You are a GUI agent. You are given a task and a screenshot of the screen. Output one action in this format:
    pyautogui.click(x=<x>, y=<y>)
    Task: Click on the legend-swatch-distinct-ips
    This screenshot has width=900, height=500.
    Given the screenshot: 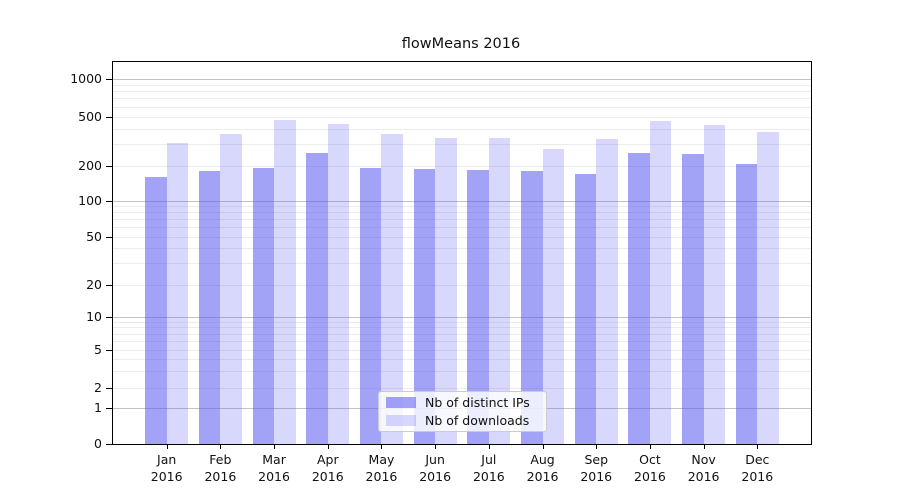 What is the action you would take?
    pyautogui.click(x=401, y=402)
    